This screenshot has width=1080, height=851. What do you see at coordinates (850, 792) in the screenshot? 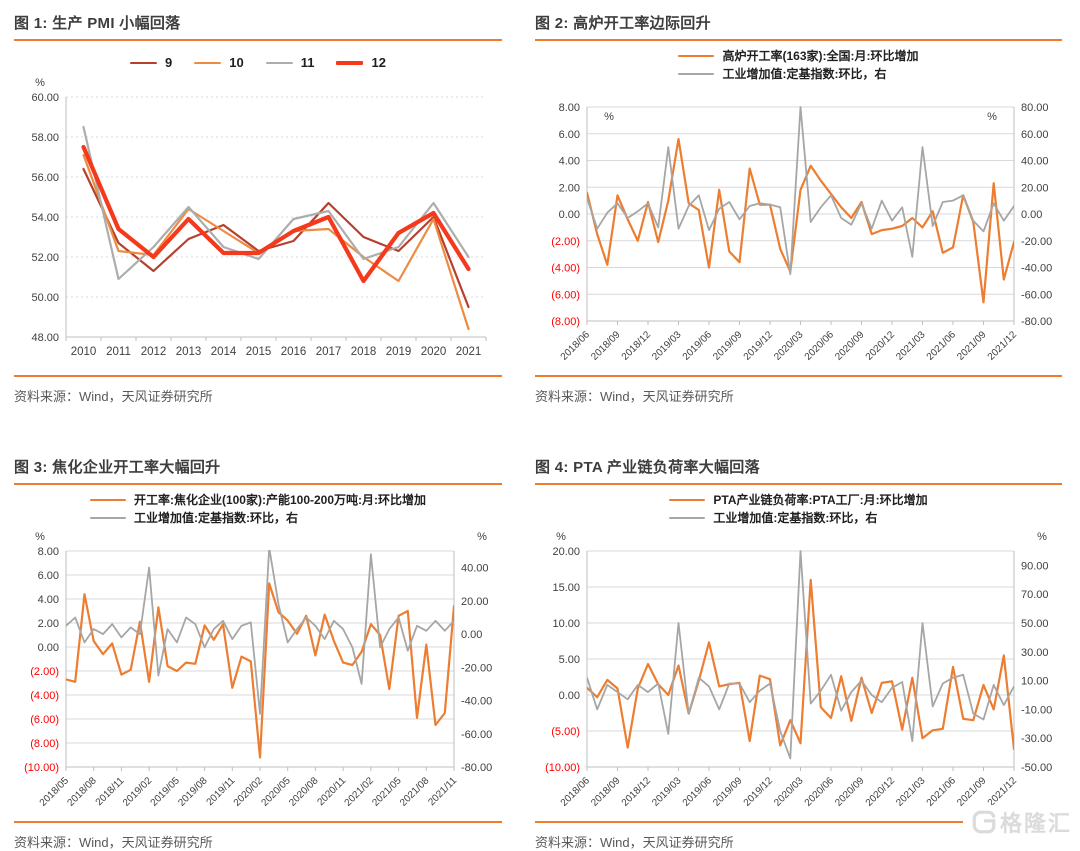
I see `svg-text: 2020/09` at bounding box center [850, 792].